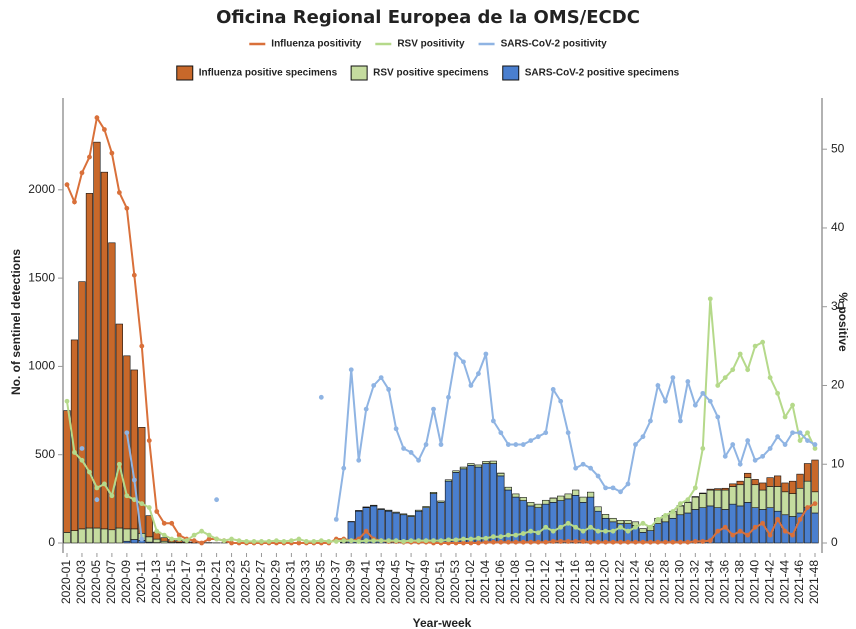 This screenshot has height=629, width=856. What do you see at coordinates (320, 582) in the screenshot?
I see `x-tick-label: 2020-35` at bounding box center [320, 582].